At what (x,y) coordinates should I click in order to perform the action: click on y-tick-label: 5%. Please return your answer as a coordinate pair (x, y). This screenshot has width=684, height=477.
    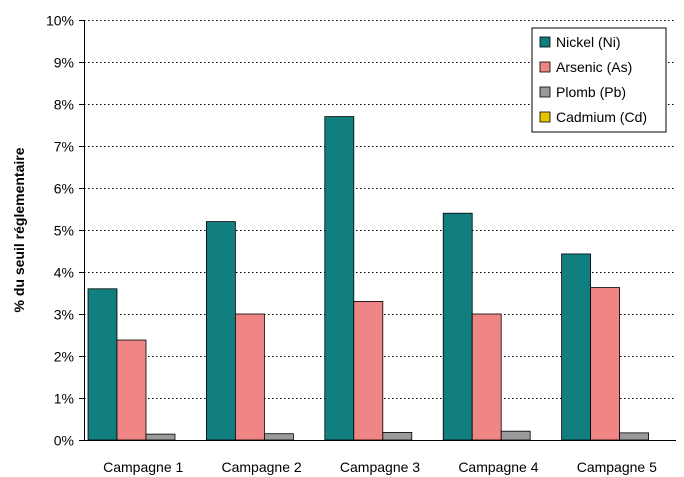
    Looking at the image, I should click on (64, 231).